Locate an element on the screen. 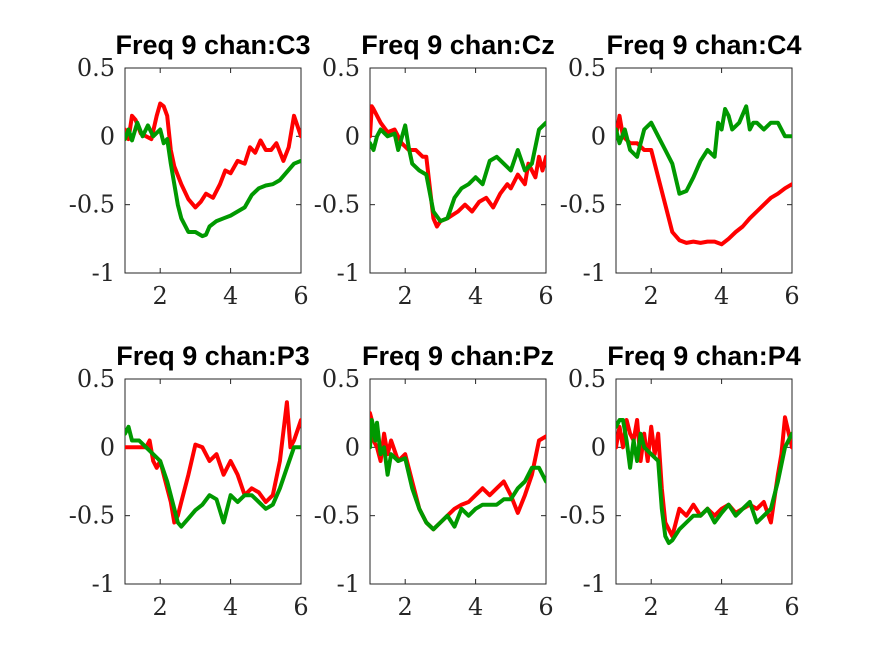 Image resolution: width=875 pixels, height=656 pixels. subplot-title: Freq 9 chan:Pz is located at coordinates (458, 356).